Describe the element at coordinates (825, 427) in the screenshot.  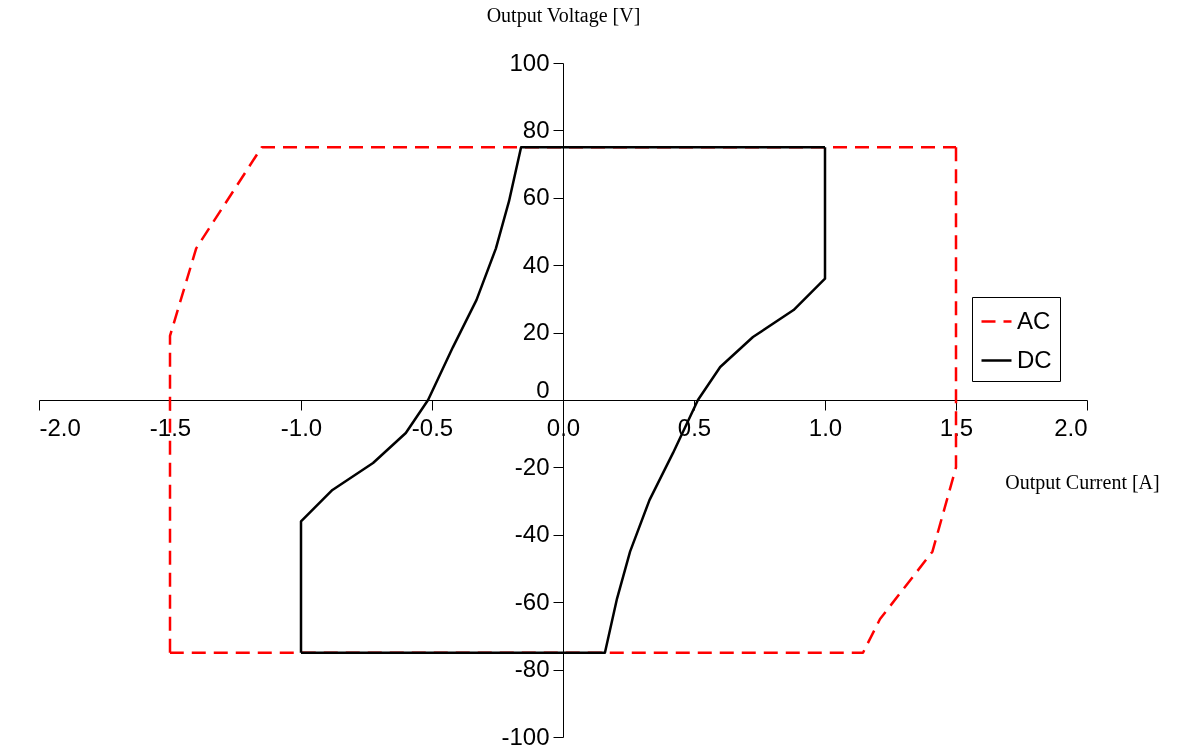
I see `x-tick-label: 1.0` at that location.